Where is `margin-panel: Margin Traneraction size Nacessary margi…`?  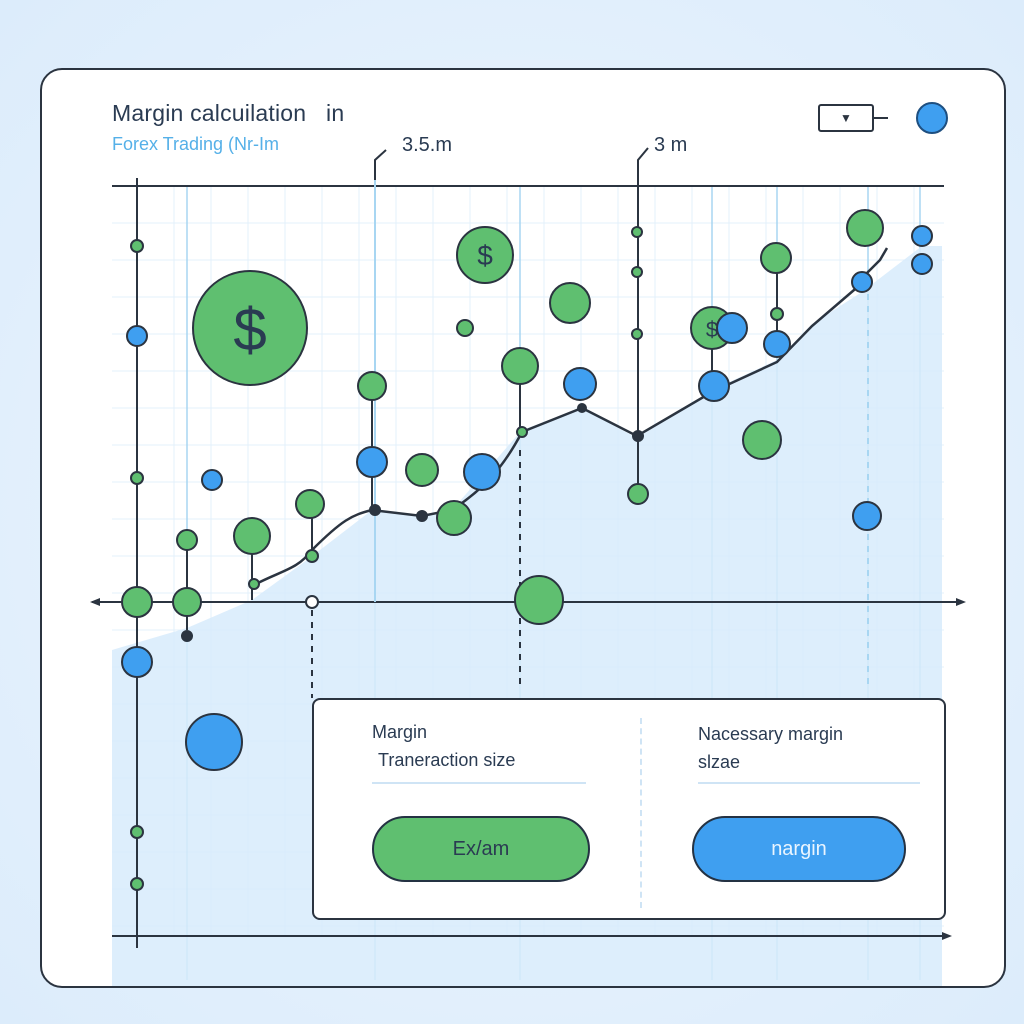
margin-panel: Margin Traneraction size Nacessary margi… is located at coordinates (629, 809).